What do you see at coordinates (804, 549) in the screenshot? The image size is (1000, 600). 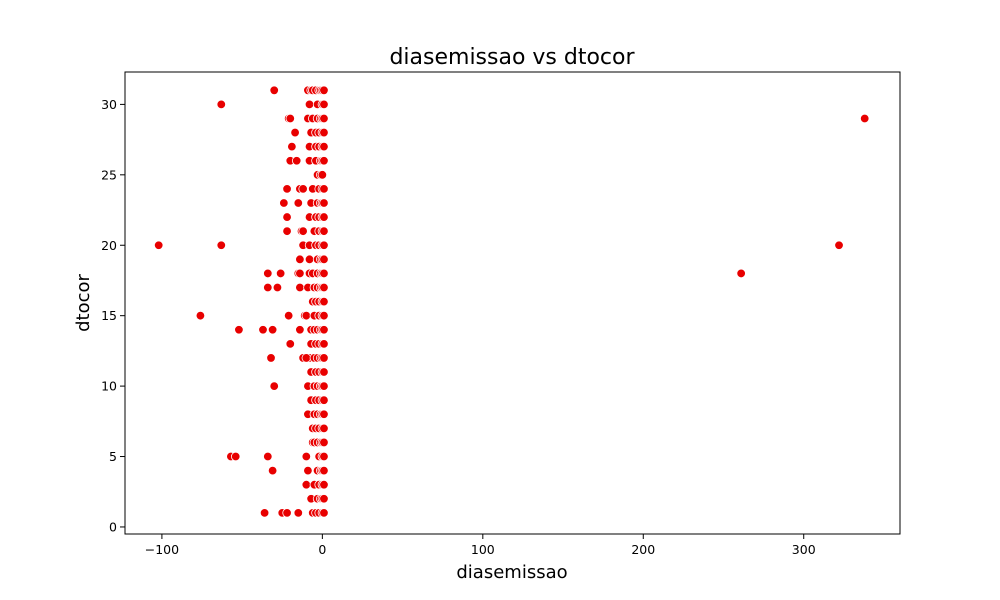 I see `x-tick-label: 300` at bounding box center [804, 549].